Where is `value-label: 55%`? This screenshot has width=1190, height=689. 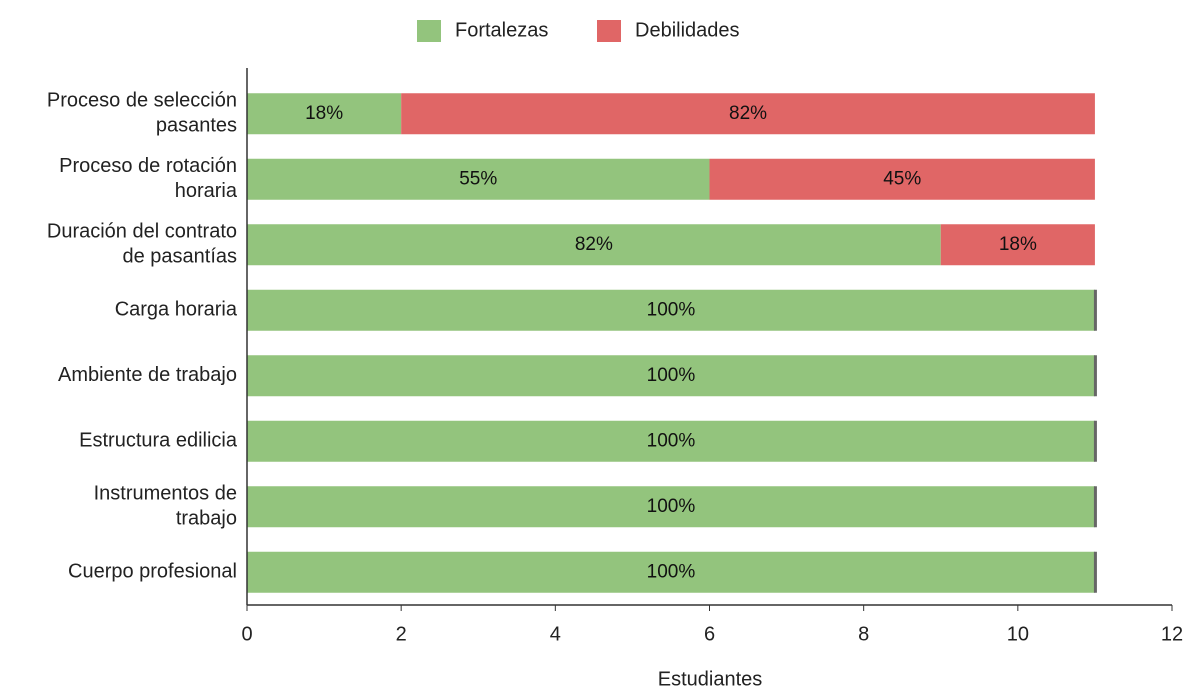
value-label: 55% is located at coordinates (478, 178).